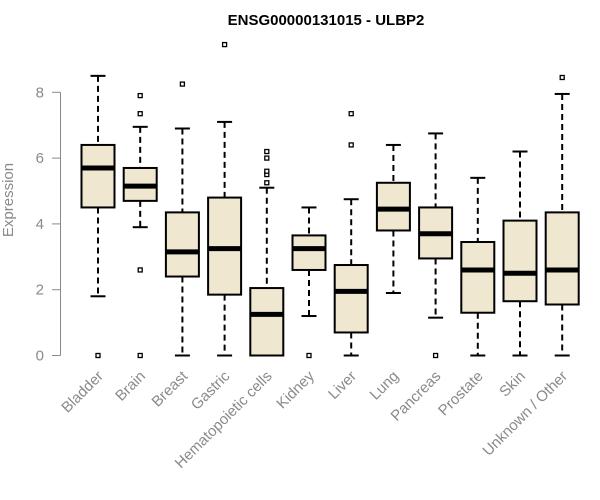 The height and width of the screenshot is (500, 600). I want to click on y-tick-label: 4, so click(40, 224).